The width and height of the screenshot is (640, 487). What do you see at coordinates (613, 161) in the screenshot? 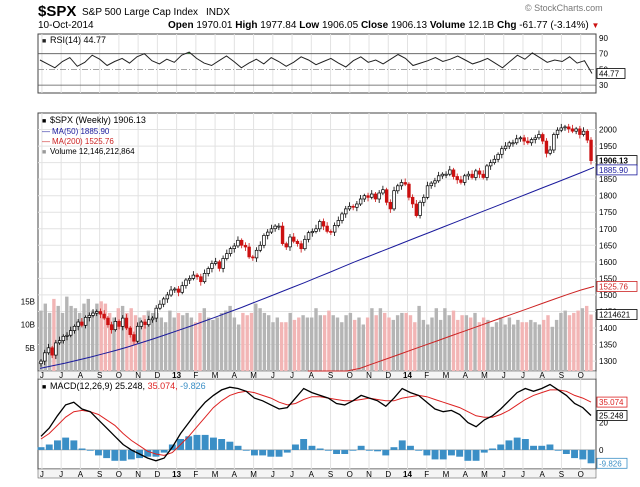
I see `price-last-value: 1906.13` at bounding box center [613, 161].